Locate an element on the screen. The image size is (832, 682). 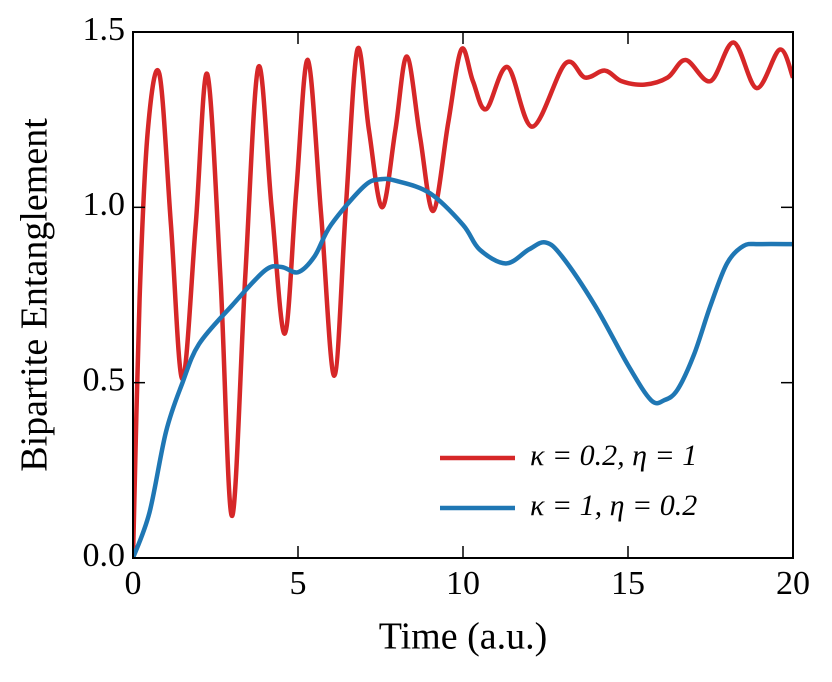
x-tick-label: 0 is located at coordinates (133, 583).